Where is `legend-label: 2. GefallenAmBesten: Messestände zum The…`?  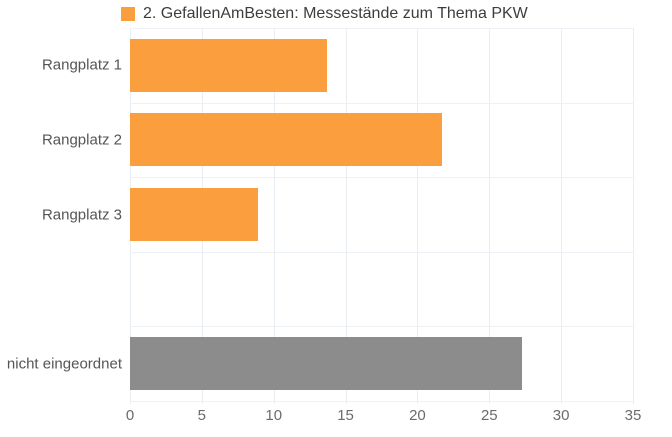 legend-label: 2. GefallenAmBesten: Messestände zum The… is located at coordinates (335, 13).